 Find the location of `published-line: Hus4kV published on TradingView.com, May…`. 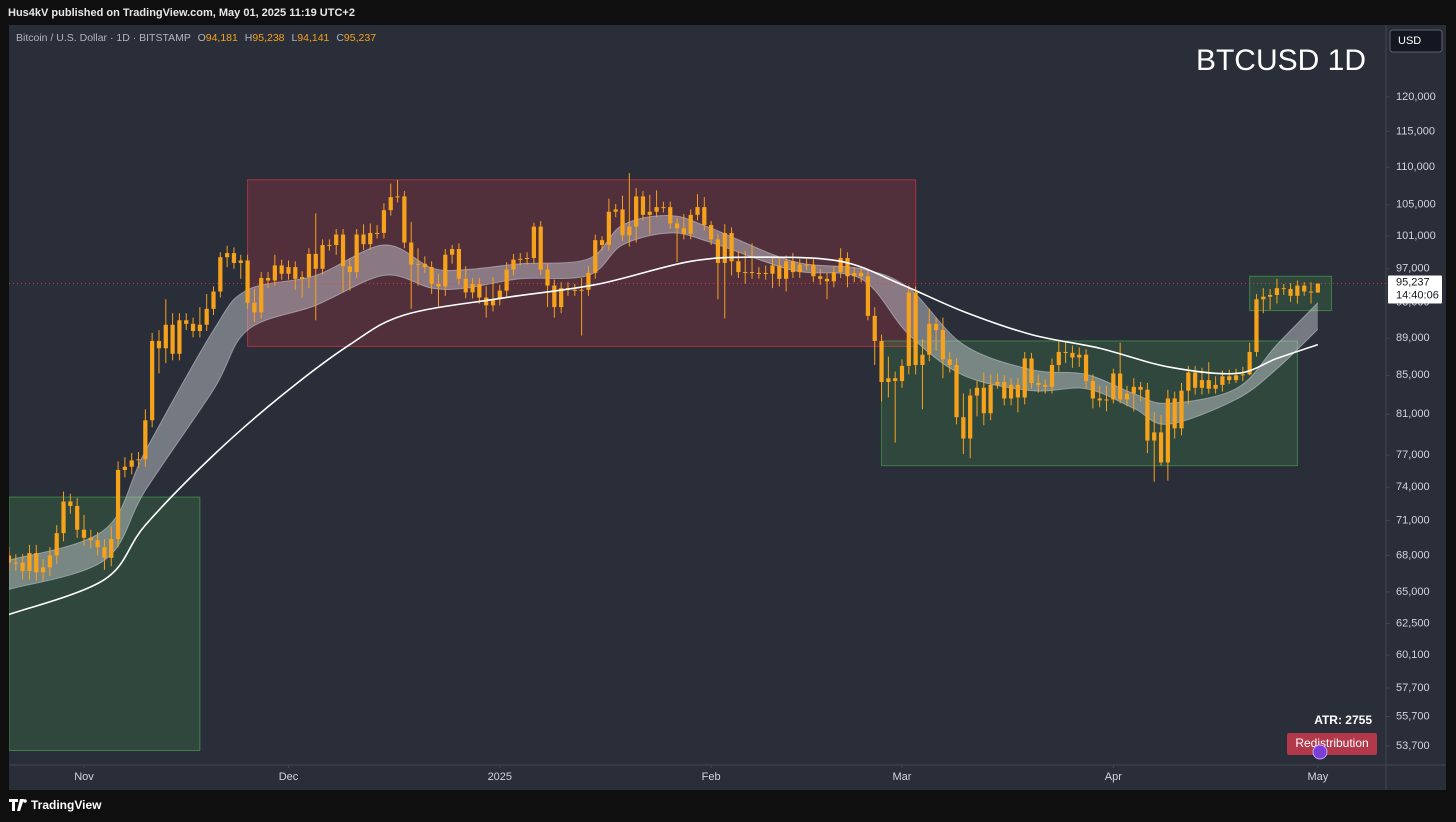

published-line: Hus4kV published on TradingView.com, May… is located at coordinates (181, 13).